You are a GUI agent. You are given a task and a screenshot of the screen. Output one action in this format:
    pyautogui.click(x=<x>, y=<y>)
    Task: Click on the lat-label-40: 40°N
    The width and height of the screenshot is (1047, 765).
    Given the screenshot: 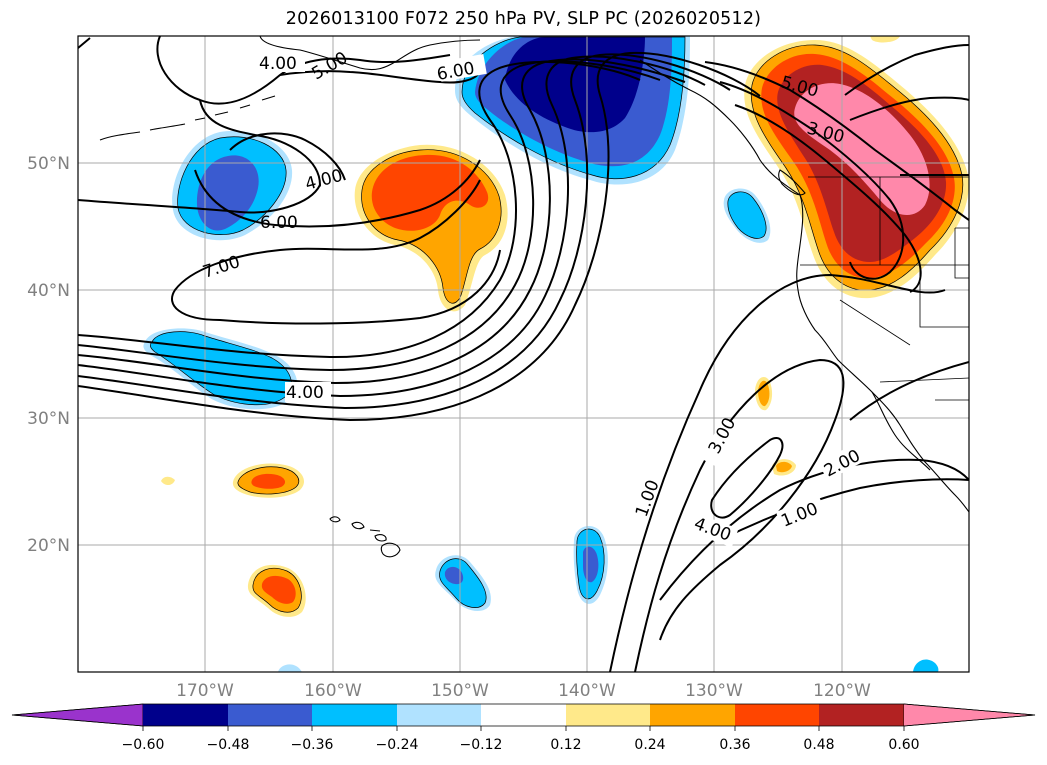 What is the action you would take?
    pyautogui.click(x=48, y=291)
    